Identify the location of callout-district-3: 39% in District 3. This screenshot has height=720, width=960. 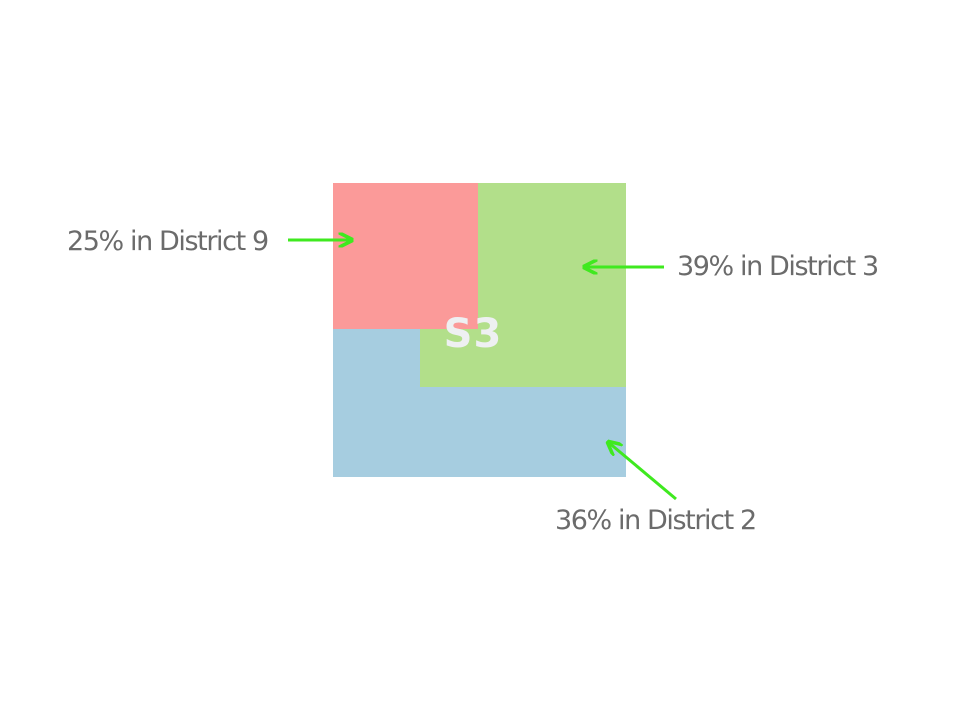
(731, 266).